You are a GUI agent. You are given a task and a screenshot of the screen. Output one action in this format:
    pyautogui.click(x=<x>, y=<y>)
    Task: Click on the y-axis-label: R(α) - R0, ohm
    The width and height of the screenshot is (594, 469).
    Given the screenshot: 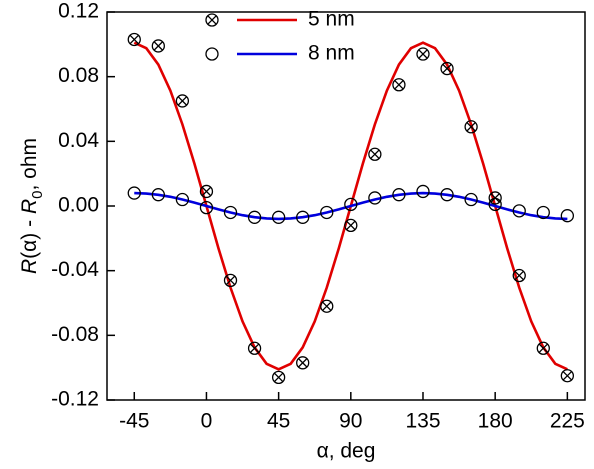 What is the action you would take?
    pyautogui.click(x=32, y=206)
    